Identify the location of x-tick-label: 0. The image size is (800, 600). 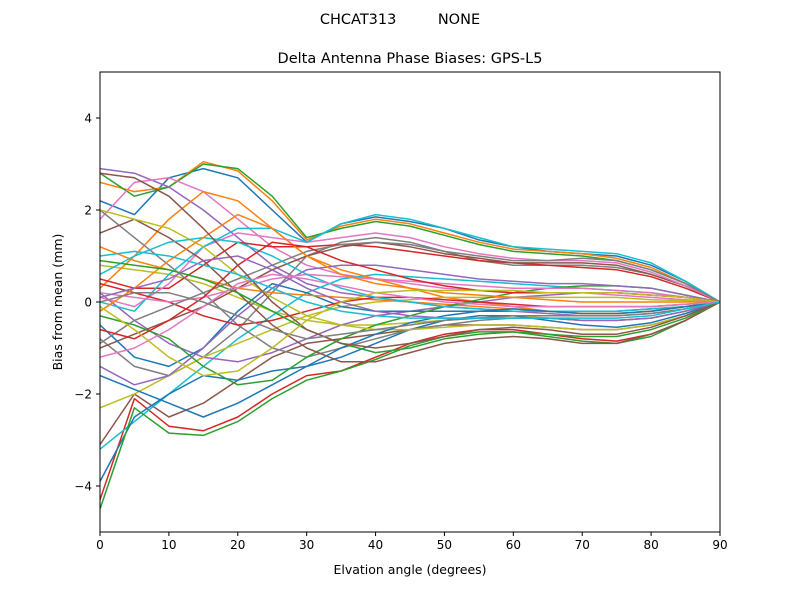
(100, 545).